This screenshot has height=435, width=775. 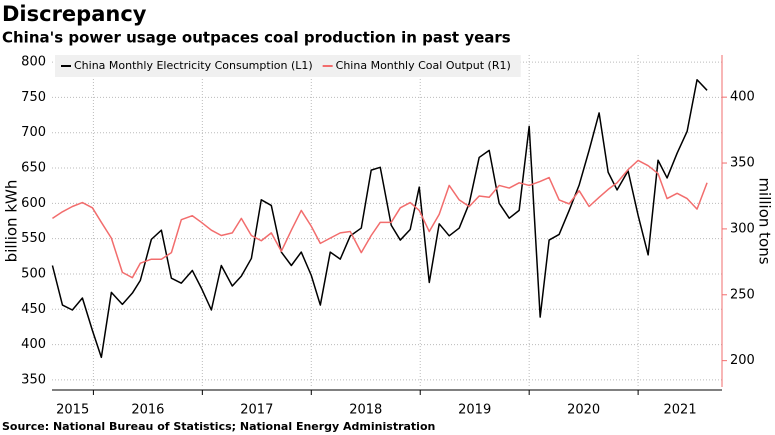 What do you see at coordinates (256, 410) in the screenshot?
I see `x-tick-label: 2017` at bounding box center [256, 410].